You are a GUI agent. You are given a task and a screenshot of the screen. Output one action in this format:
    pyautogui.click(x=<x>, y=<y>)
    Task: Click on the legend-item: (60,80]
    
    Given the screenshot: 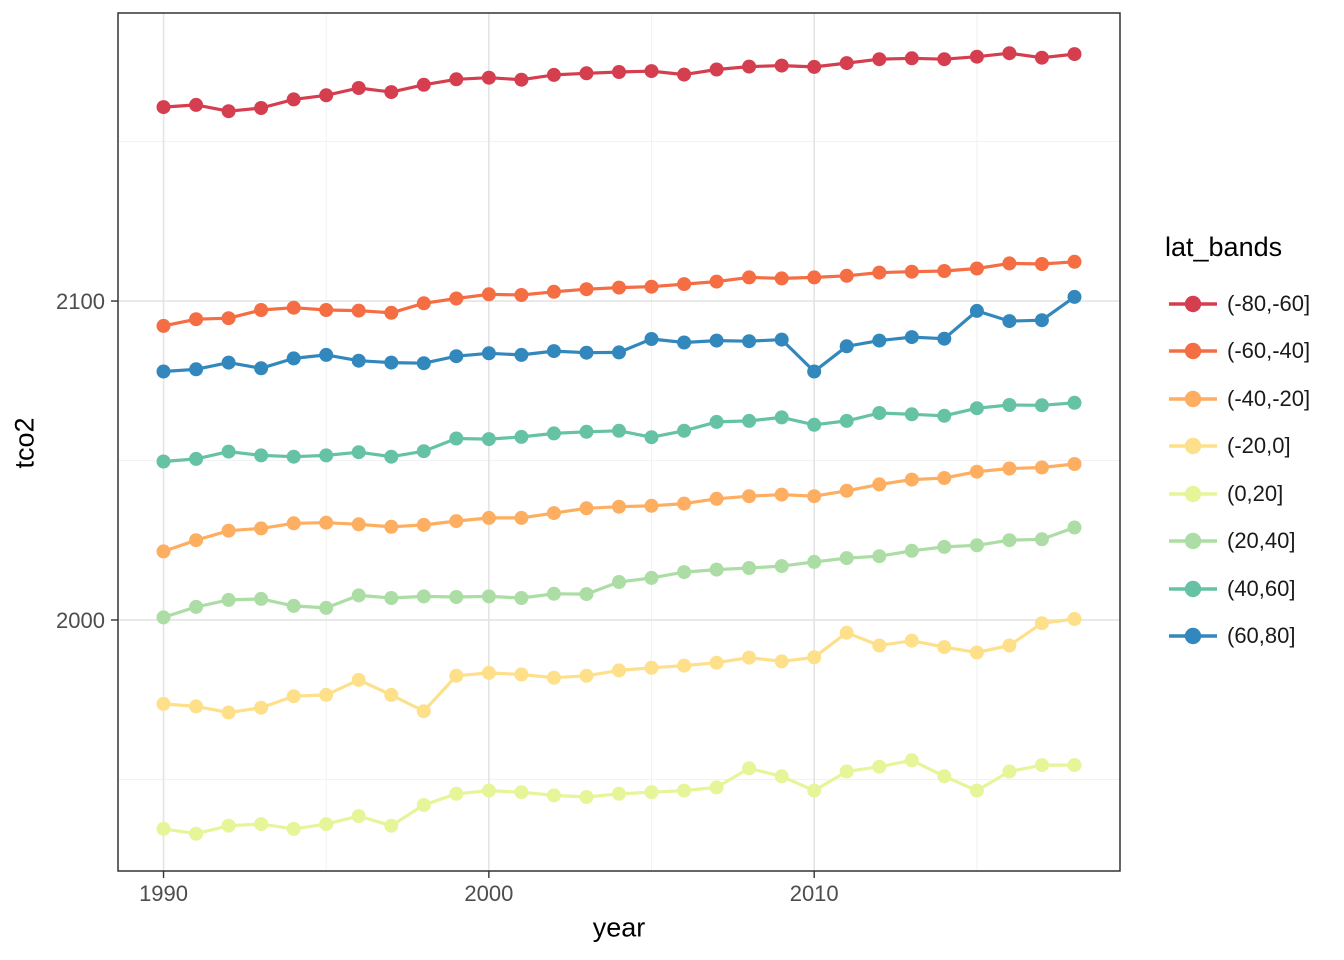 What is the action you would take?
    pyautogui.click(x=1236, y=637)
    